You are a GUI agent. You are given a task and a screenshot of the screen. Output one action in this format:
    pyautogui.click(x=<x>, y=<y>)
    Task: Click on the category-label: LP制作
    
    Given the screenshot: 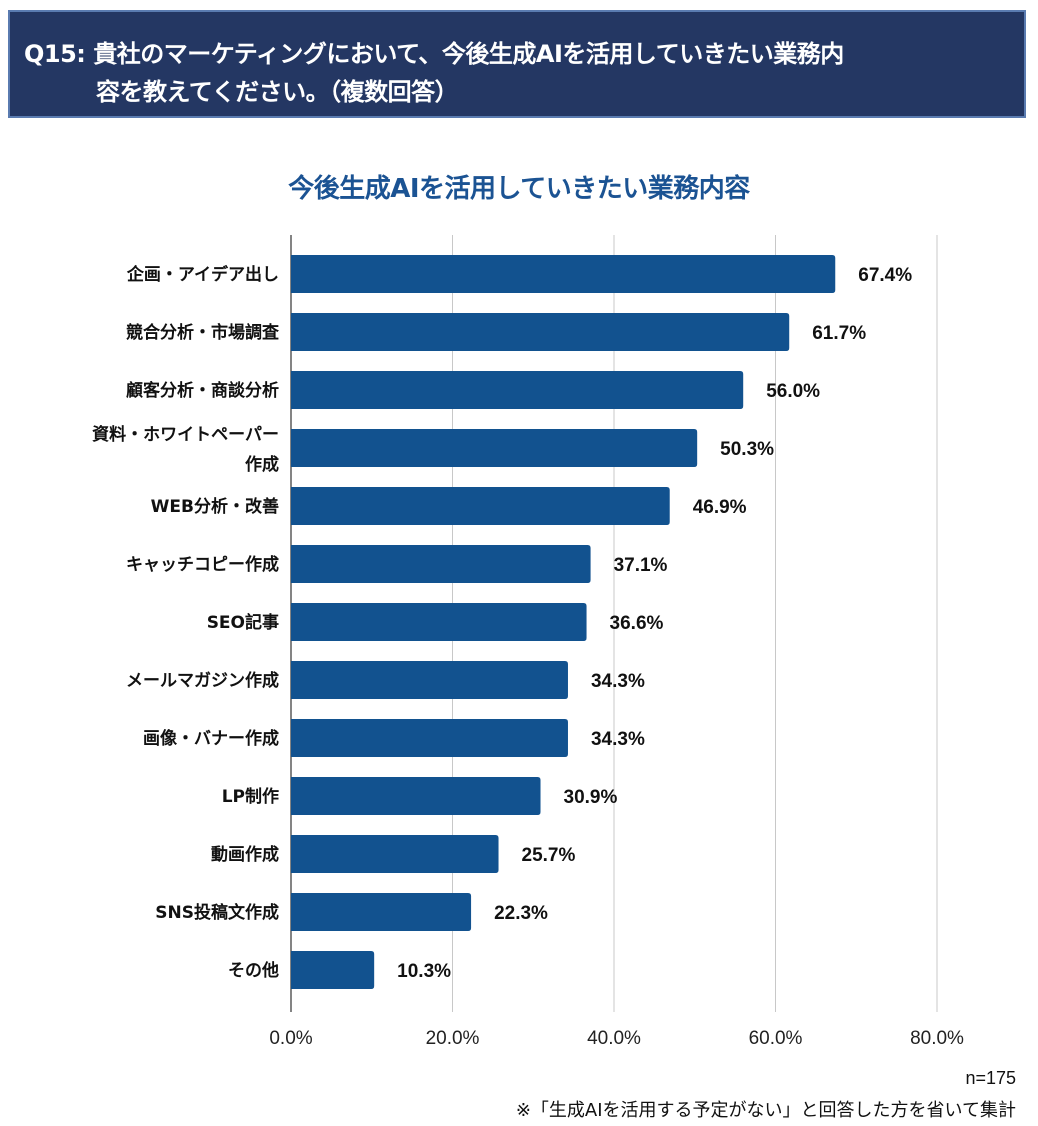 What is the action you would take?
    pyautogui.click(x=250, y=796)
    